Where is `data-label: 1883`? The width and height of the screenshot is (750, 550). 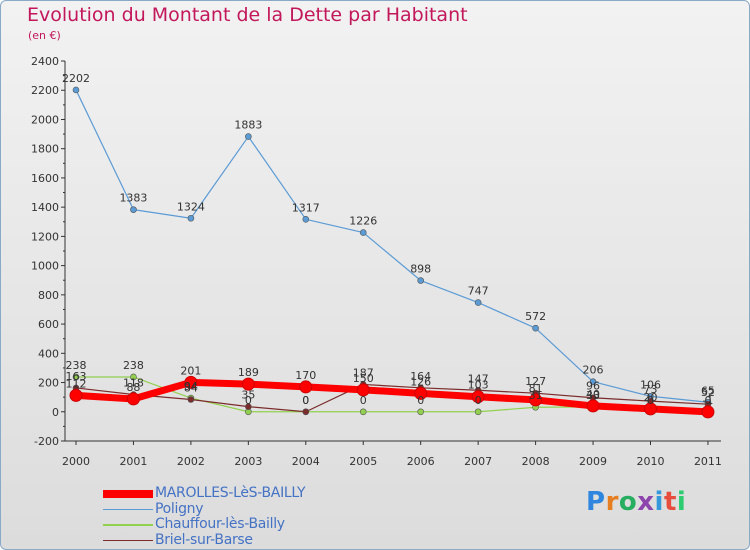 data-label: 1883 is located at coordinates (248, 125).